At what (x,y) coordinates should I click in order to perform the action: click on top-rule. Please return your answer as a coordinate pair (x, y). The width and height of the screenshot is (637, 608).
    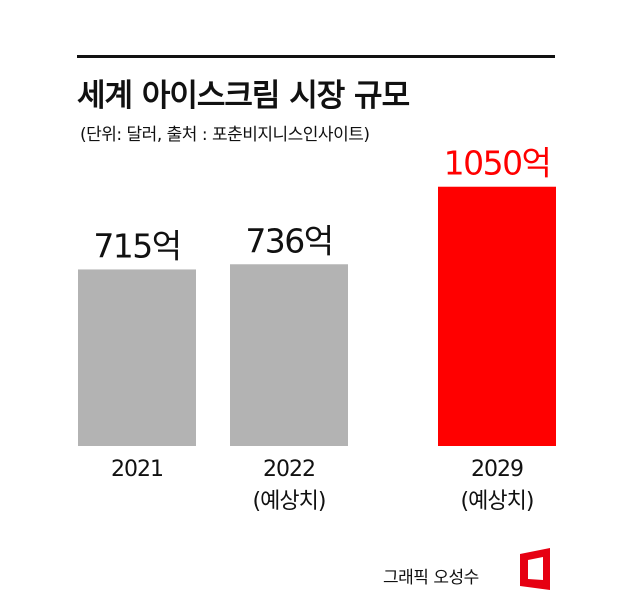
    Looking at the image, I should click on (316, 56).